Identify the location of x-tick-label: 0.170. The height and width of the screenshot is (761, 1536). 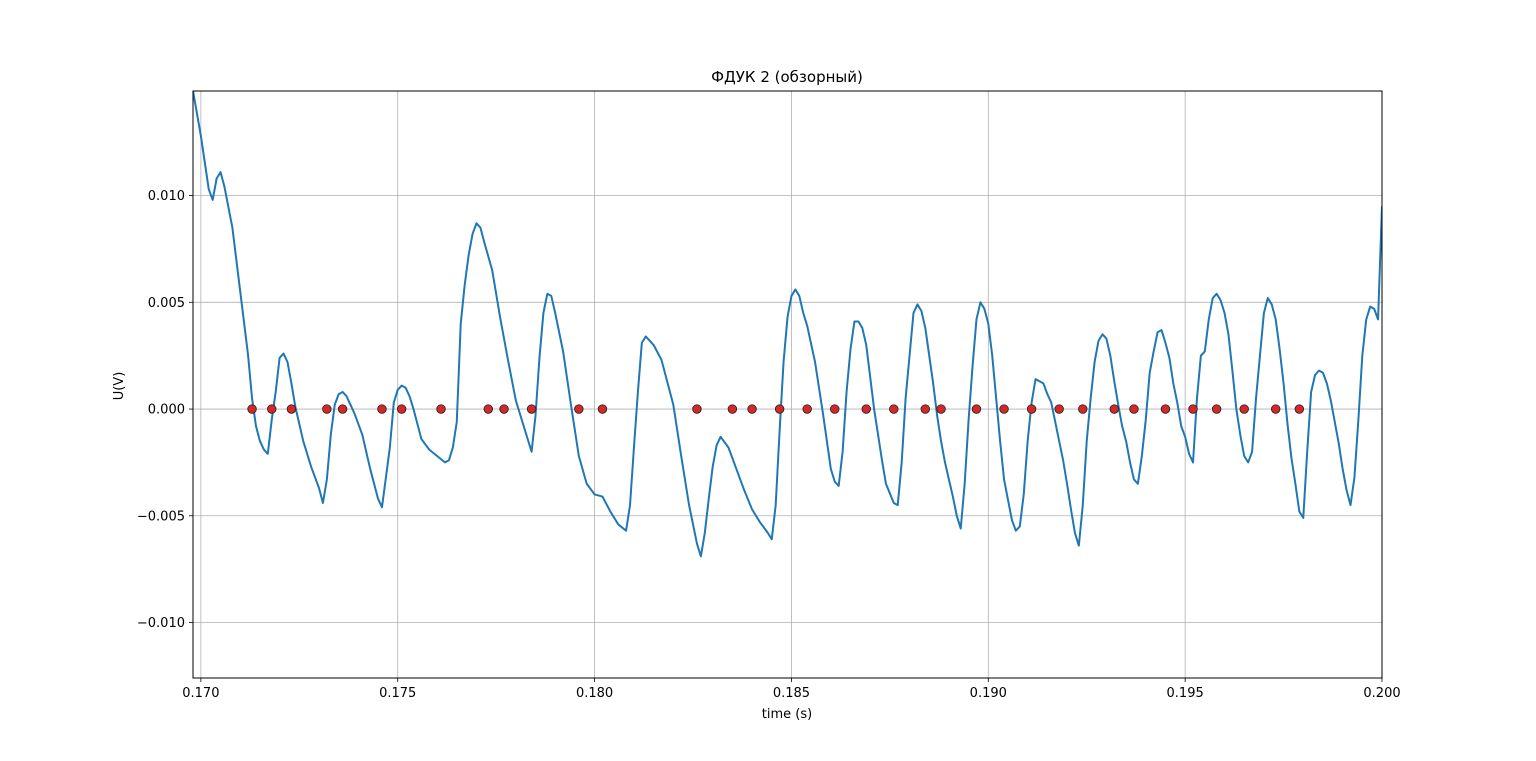
(200, 693).